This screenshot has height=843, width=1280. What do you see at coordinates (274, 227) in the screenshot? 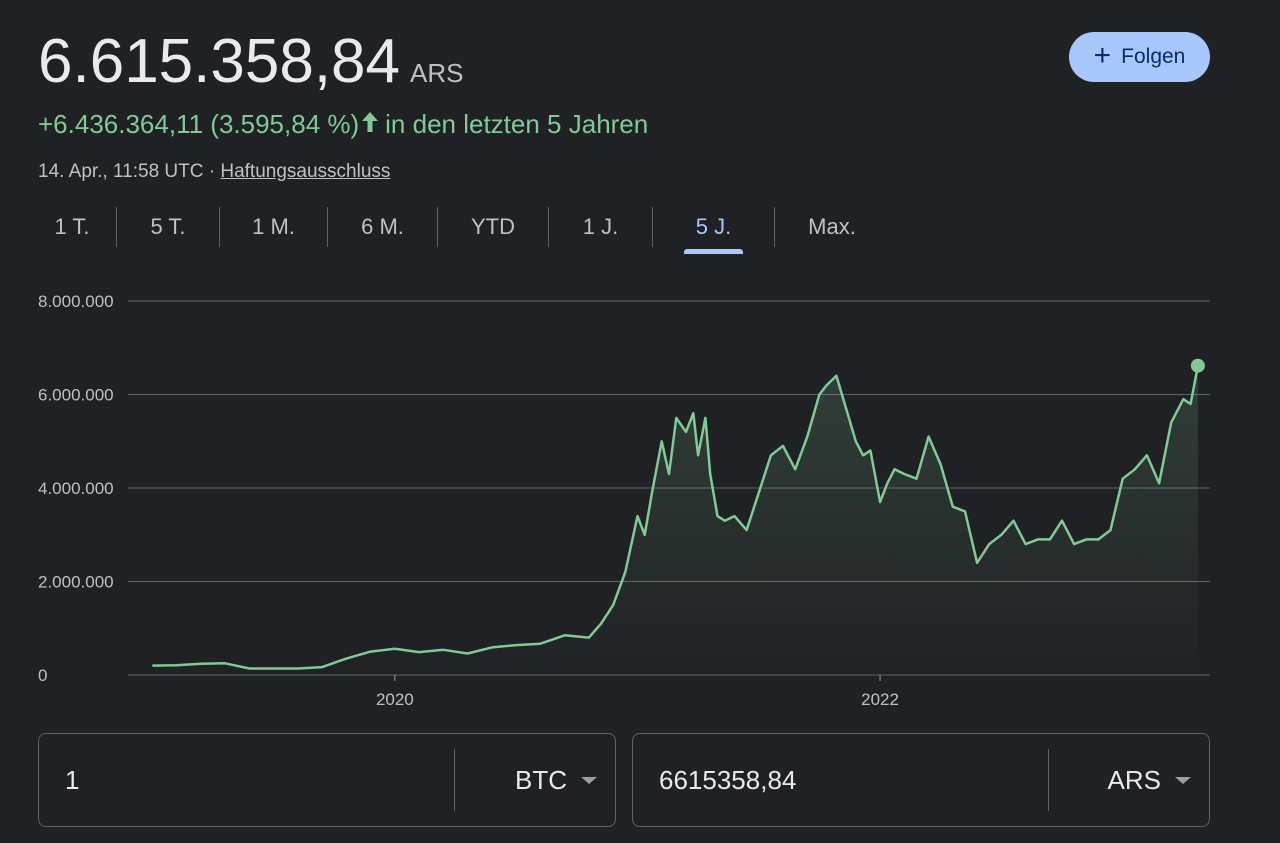
I see `tab-1-month: 1 M.` at bounding box center [274, 227].